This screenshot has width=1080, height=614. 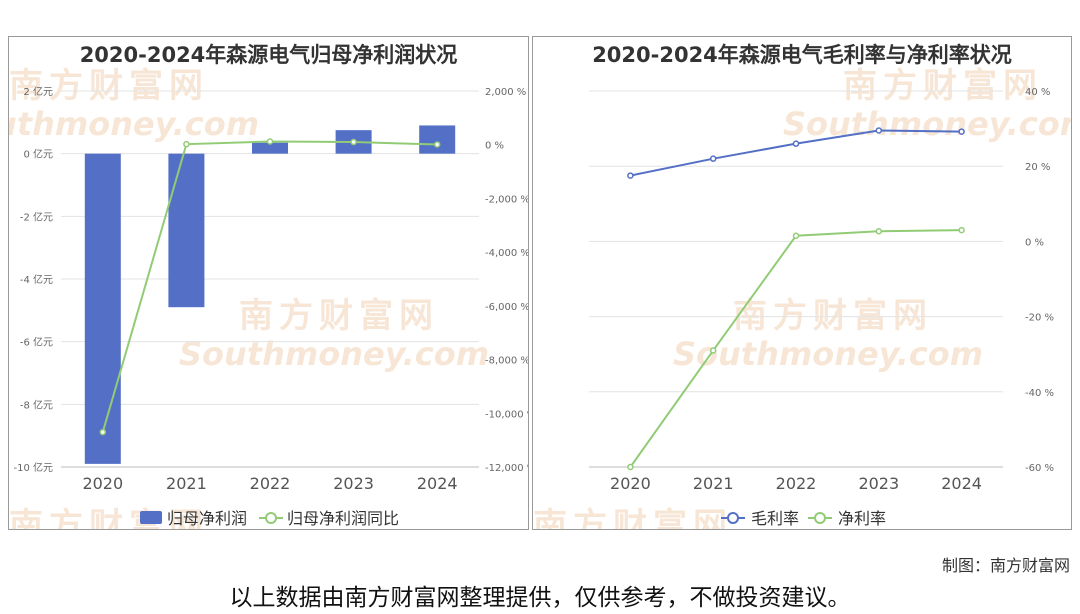 I want to click on legend-net-margin-marker, so click(x=820, y=518).